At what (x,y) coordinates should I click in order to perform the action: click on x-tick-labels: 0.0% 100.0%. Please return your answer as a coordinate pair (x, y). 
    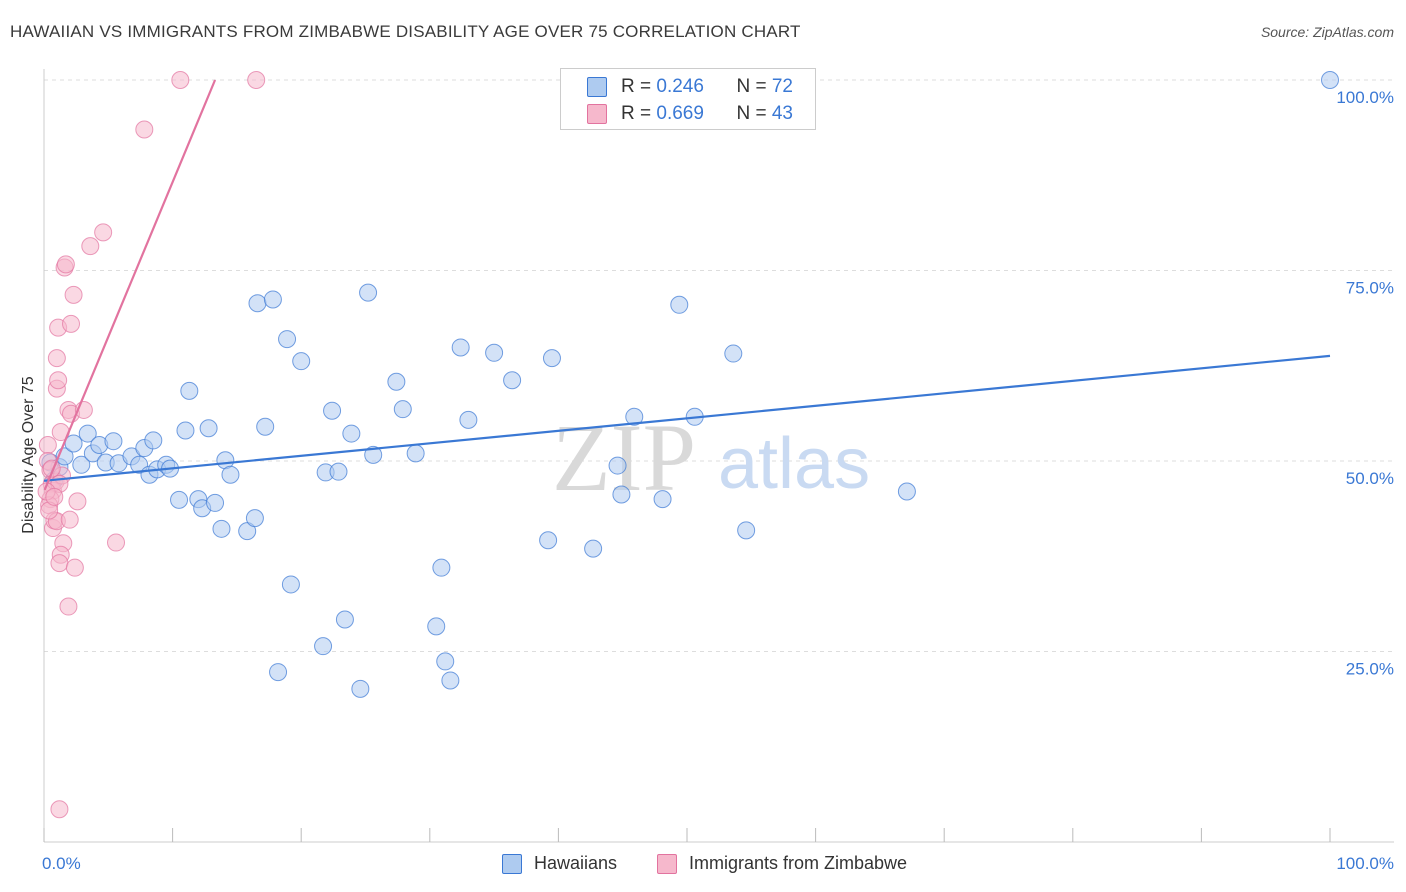
    Looking at the image, I should click on (718, 863).